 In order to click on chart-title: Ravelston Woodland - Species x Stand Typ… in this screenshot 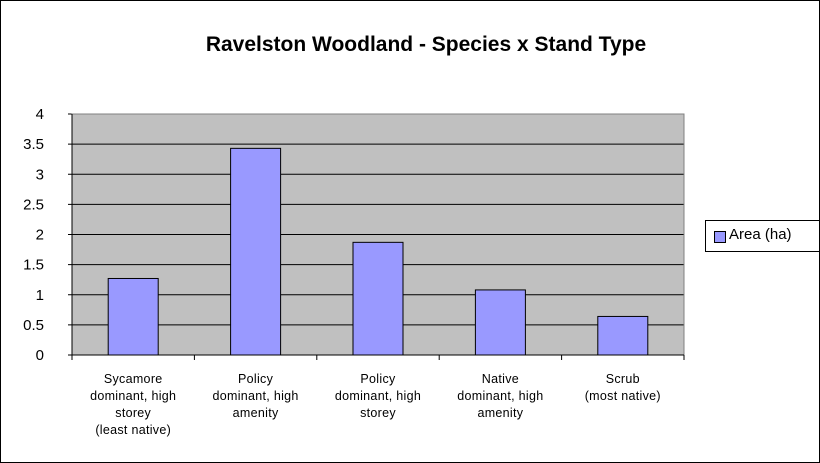, I will do `click(426, 44)`.